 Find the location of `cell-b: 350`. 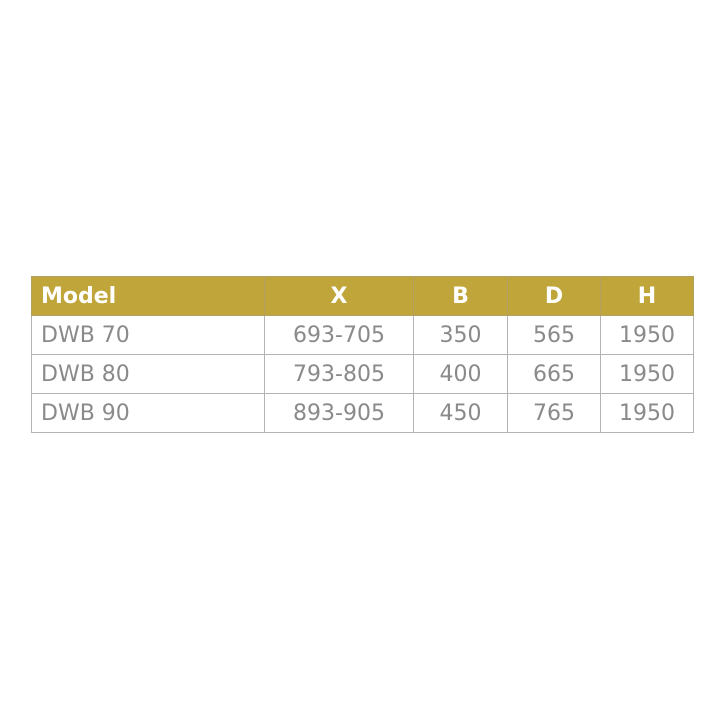

cell-b: 350 is located at coordinates (460, 335).